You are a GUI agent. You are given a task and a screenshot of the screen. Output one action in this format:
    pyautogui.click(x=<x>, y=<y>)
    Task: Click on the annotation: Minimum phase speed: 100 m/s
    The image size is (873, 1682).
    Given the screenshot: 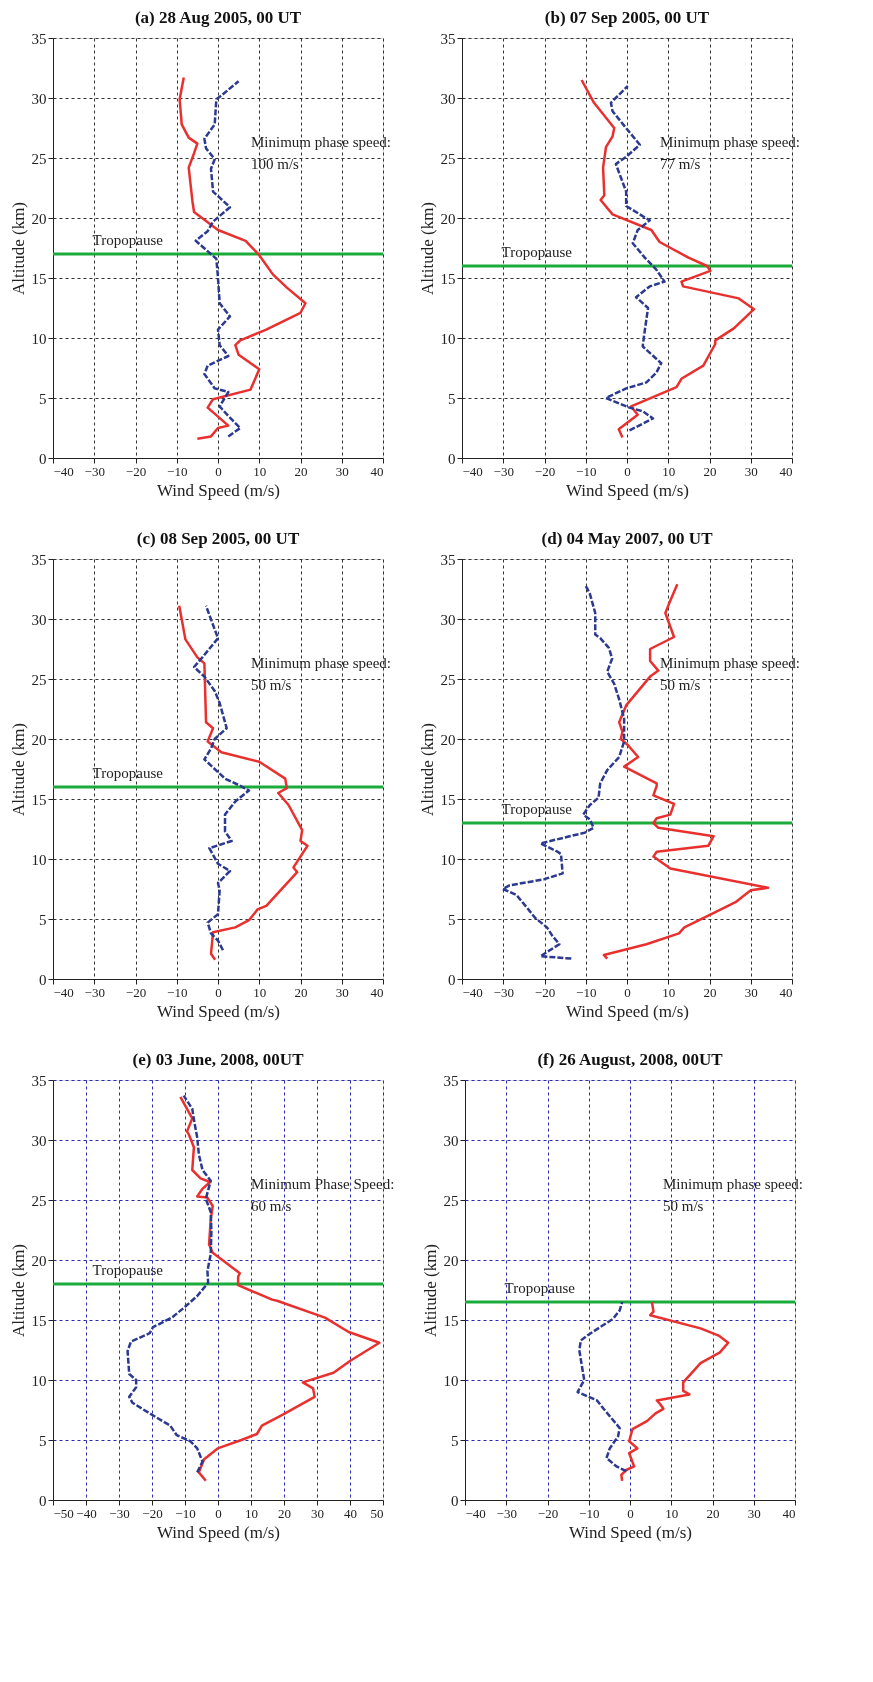 What is the action you would take?
    pyautogui.click(x=321, y=152)
    